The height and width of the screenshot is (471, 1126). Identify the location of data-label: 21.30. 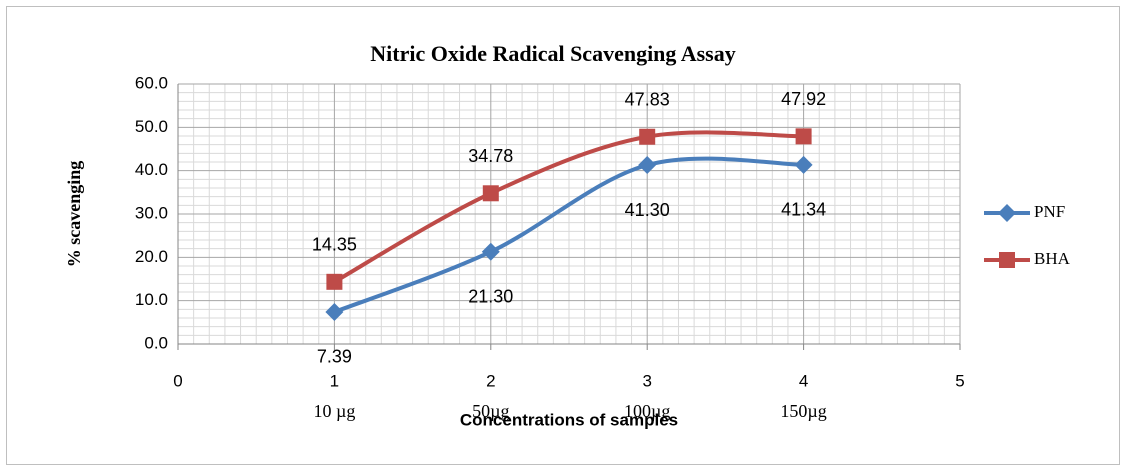
(490, 296).